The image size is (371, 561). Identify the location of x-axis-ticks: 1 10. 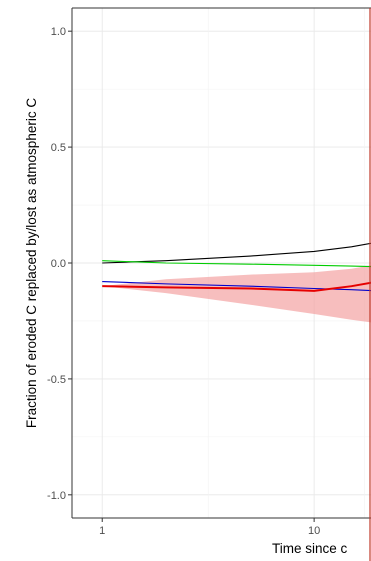
(209, 527).